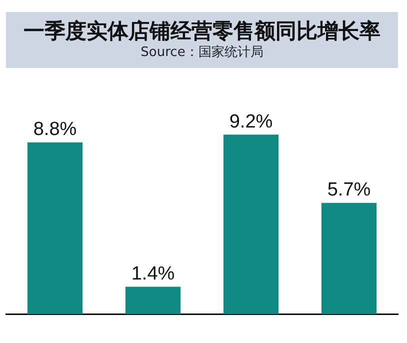 The image size is (407, 343). I want to click on data-label: 9.2%, so click(251, 121).